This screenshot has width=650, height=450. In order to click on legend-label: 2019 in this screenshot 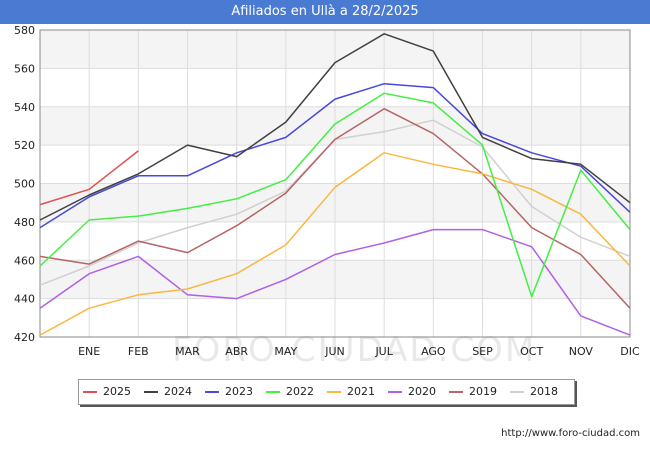, I will do `click(483, 391)`.